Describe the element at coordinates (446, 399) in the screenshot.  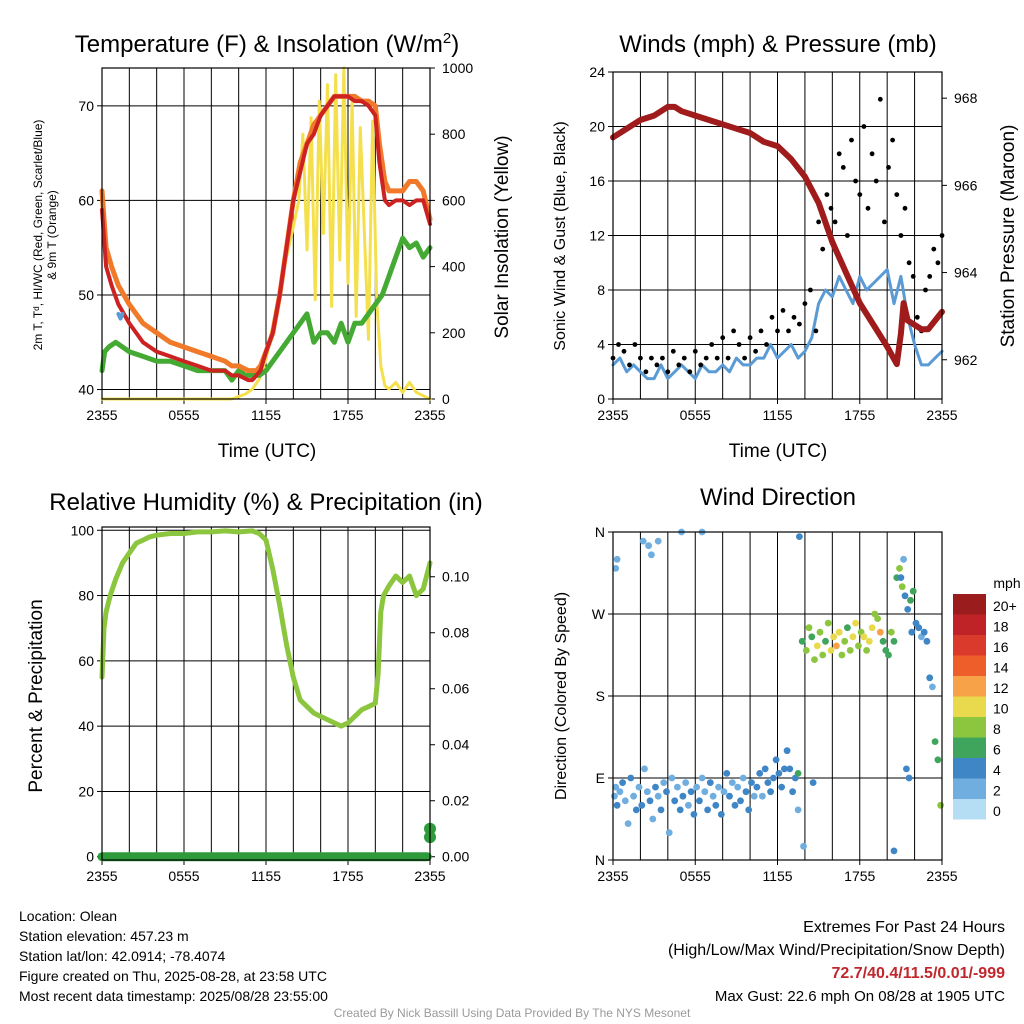
I see `y2-tick-label: 0` at that location.